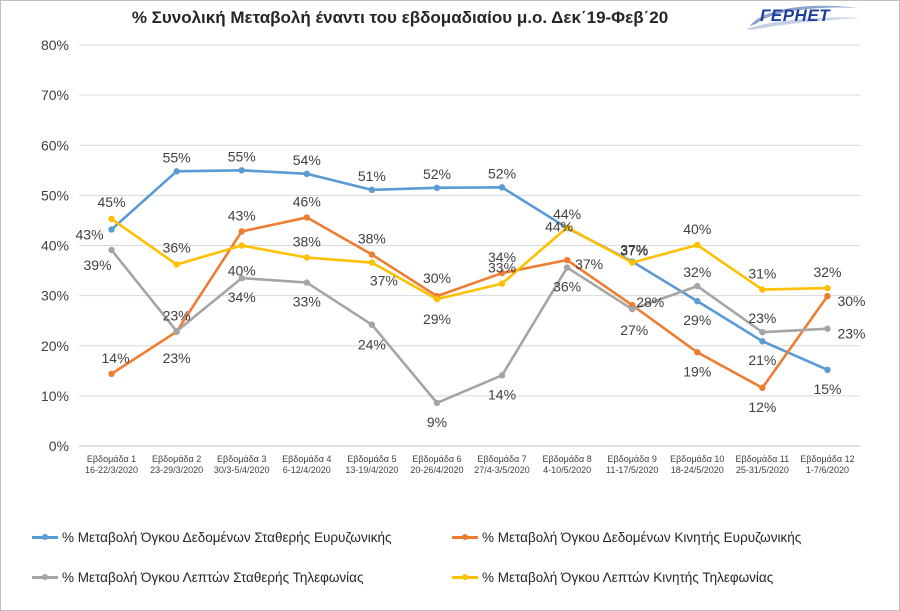  Describe the element at coordinates (177, 248) in the screenshot. I see `series-4-data-label: 36%` at that location.